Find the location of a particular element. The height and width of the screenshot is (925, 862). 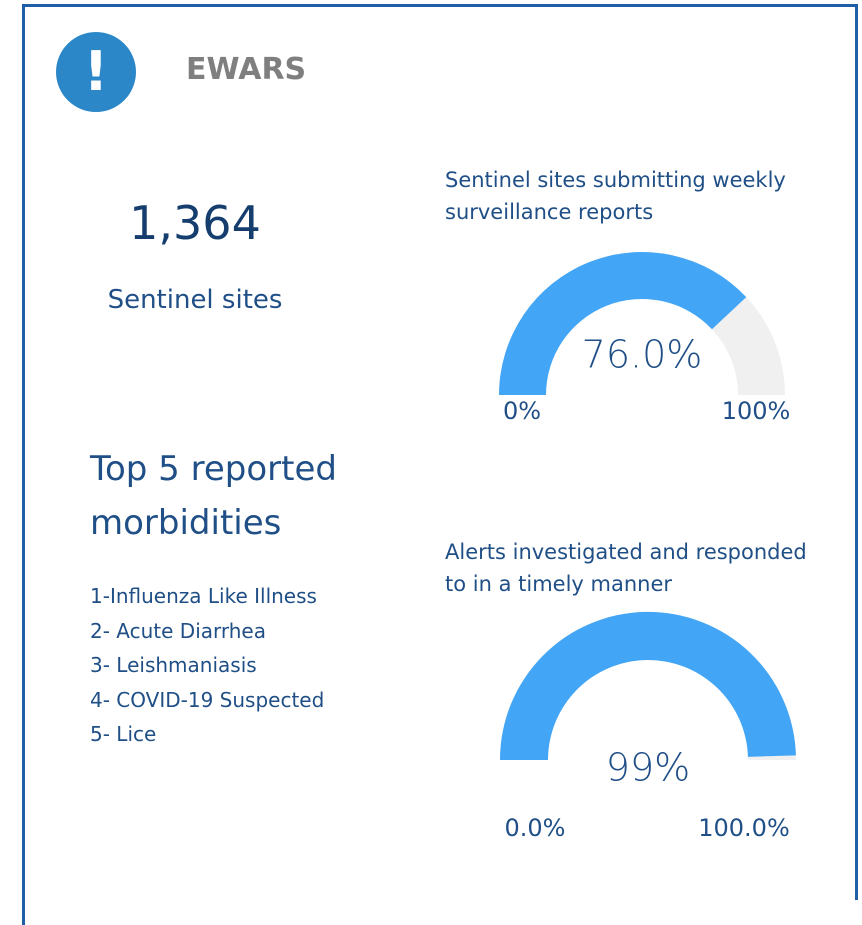

sites-label: Sentinel sites is located at coordinates (195, 300).